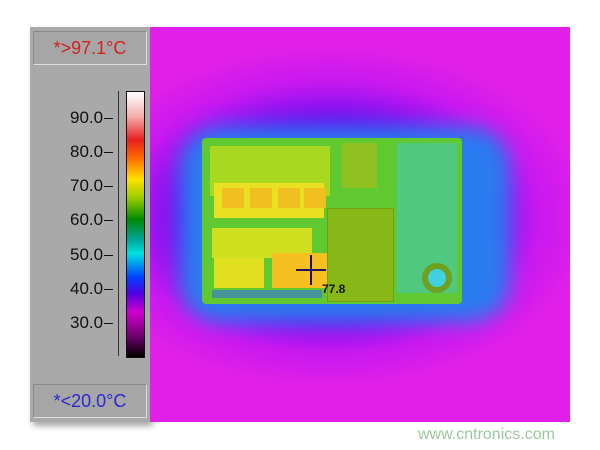  What do you see at coordinates (95, 186) in the screenshot?
I see `tick-label: 70.0` at bounding box center [95, 186].